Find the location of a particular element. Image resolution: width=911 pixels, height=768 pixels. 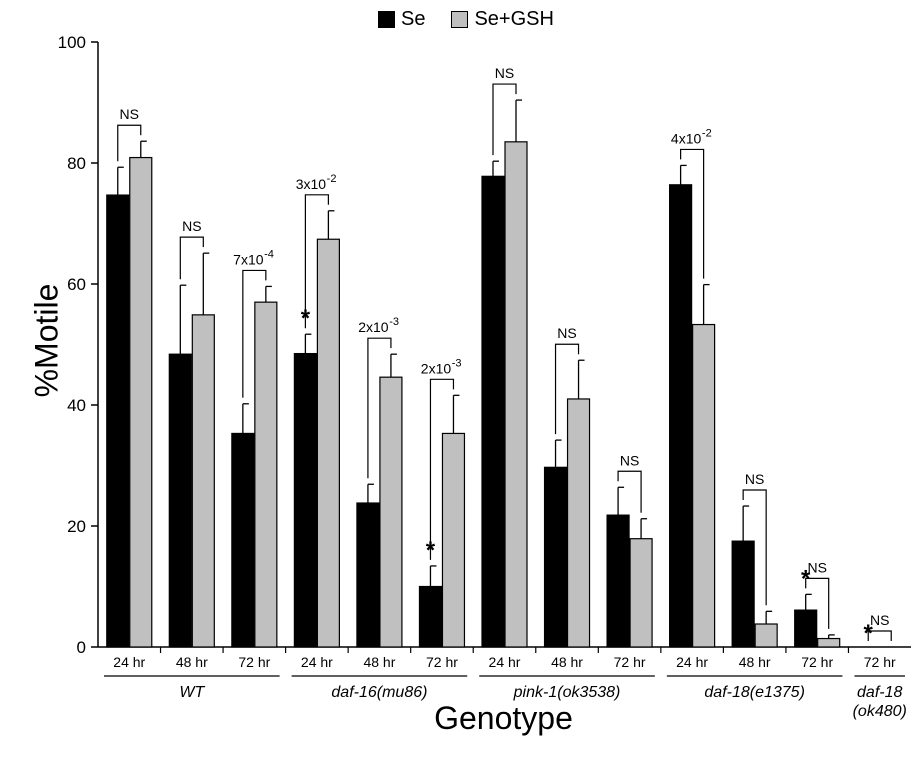

group-label: WT is located at coordinates (192, 692).